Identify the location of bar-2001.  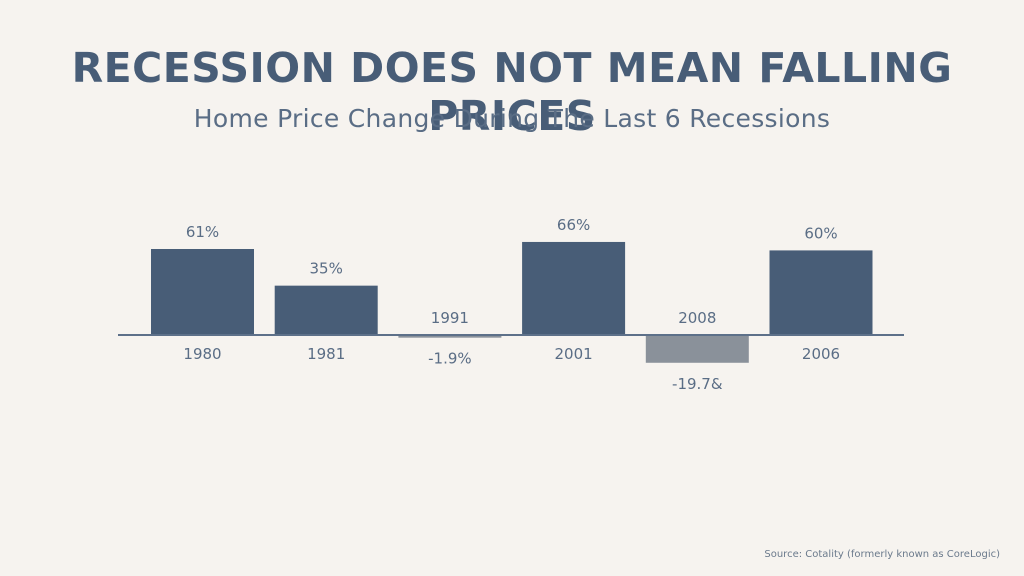
(574, 288).